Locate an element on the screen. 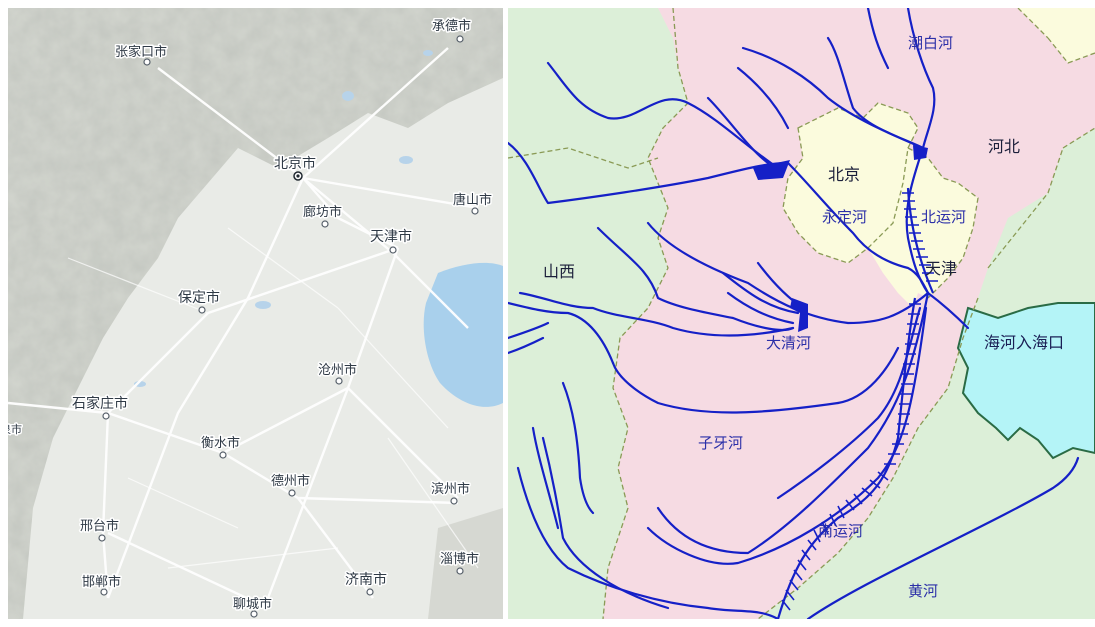 The width and height of the screenshot is (1095, 627). city-hengshui: 衡水市 is located at coordinates (221, 446).